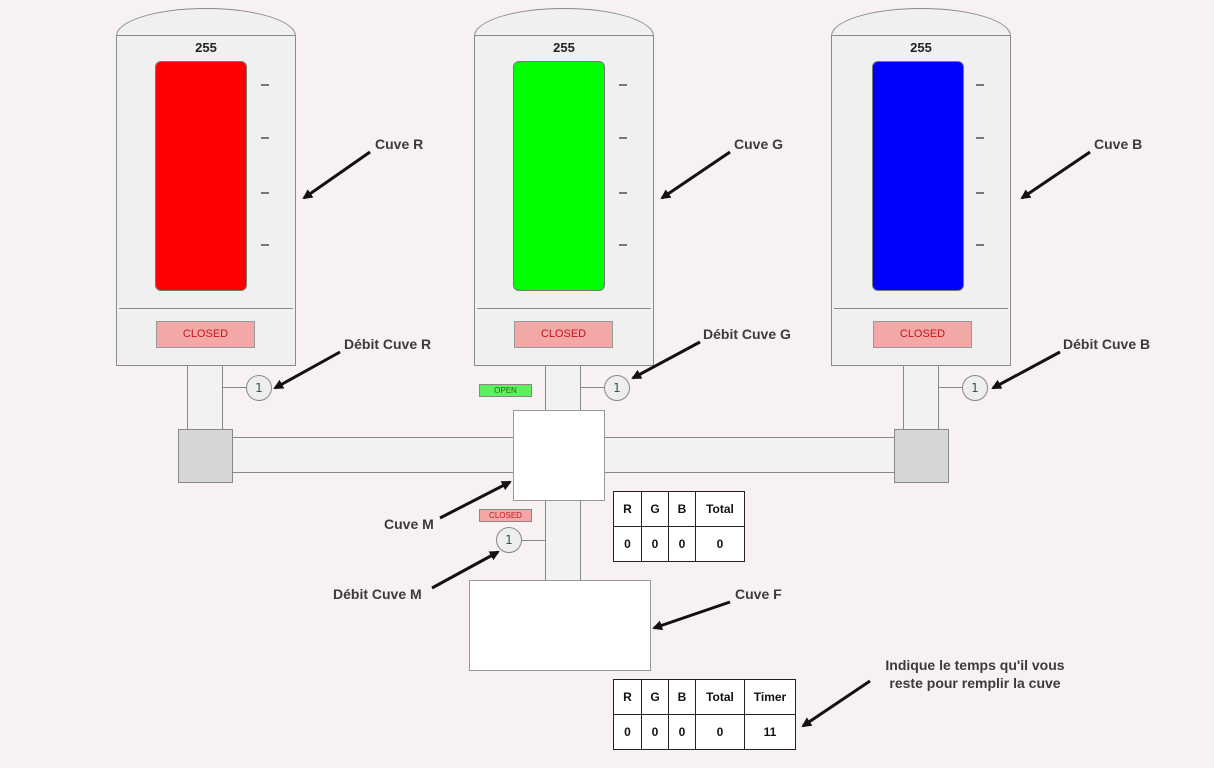 Image resolution: width=1214 pixels, height=768 pixels. Describe the element at coordinates (475, 500) in the screenshot. I see `arrow-cuve-m` at that location.